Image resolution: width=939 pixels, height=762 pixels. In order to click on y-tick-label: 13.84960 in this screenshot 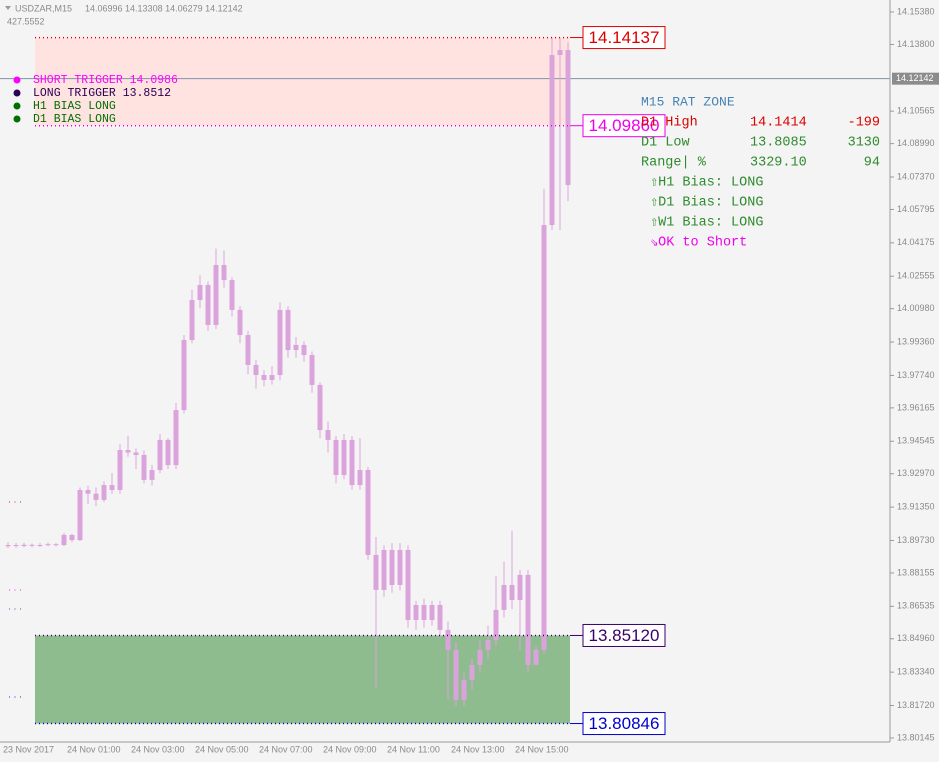, I will do `click(916, 638)`.